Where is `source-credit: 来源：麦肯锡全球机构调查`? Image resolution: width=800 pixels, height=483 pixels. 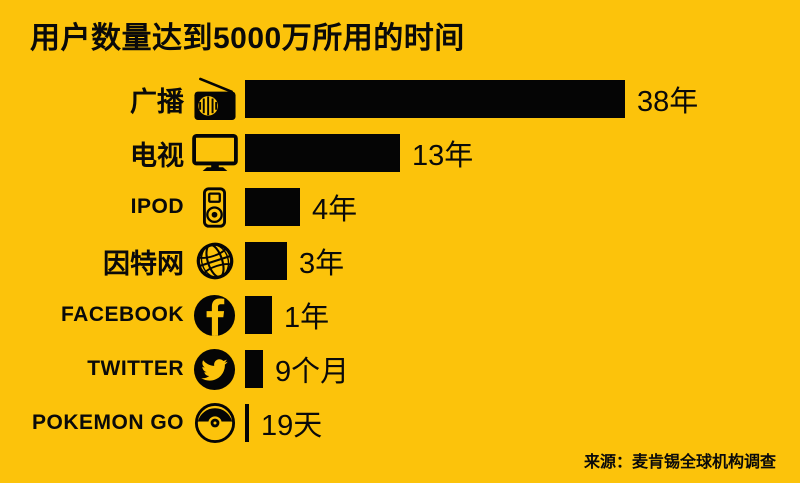
source-credit: 来源：麦肯锡全球机构调查 is located at coordinates (679, 462).